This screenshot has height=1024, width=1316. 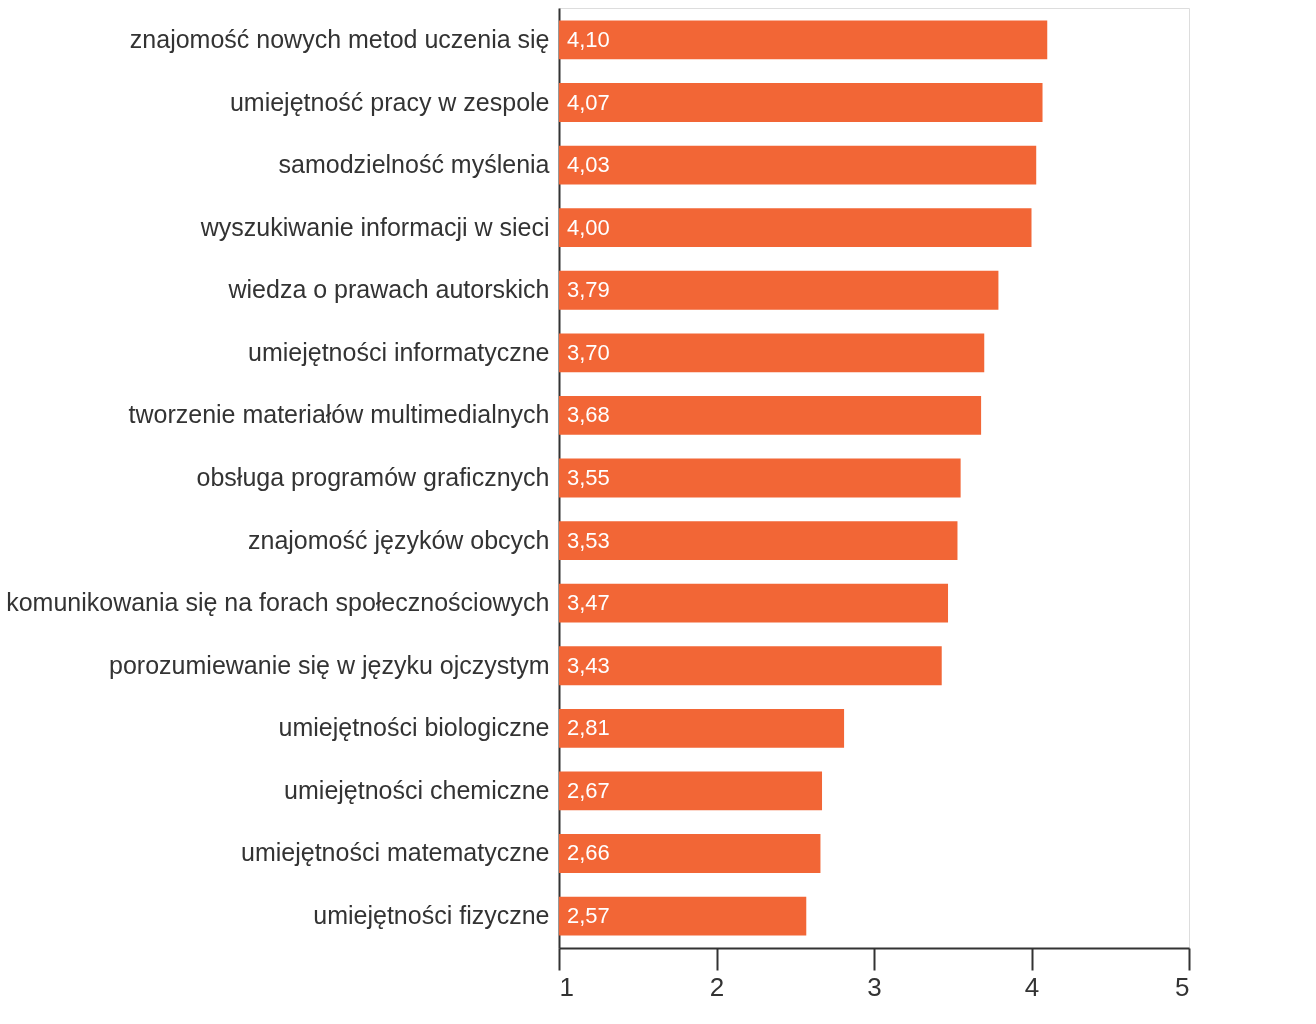 What do you see at coordinates (398, 351) in the screenshot?
I see `y-tick-label: umiejętności informatyczne` at bounding box center [398, 351].